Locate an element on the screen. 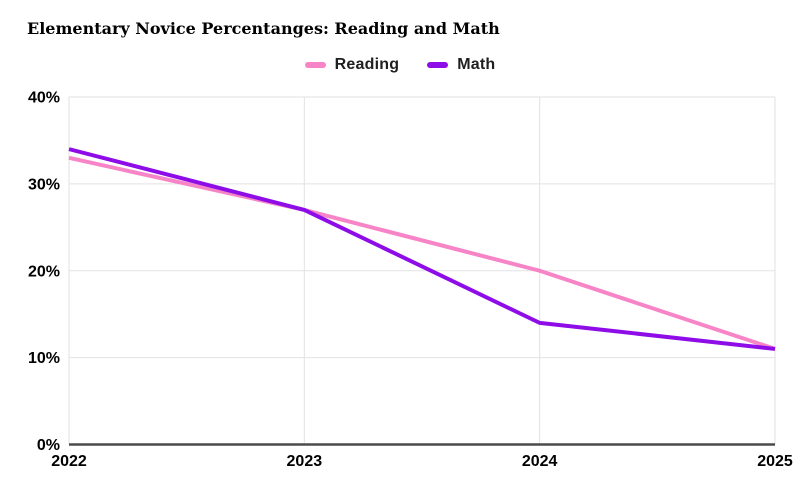  legend-item-reading: Reading is located at coordinates (352, 65).